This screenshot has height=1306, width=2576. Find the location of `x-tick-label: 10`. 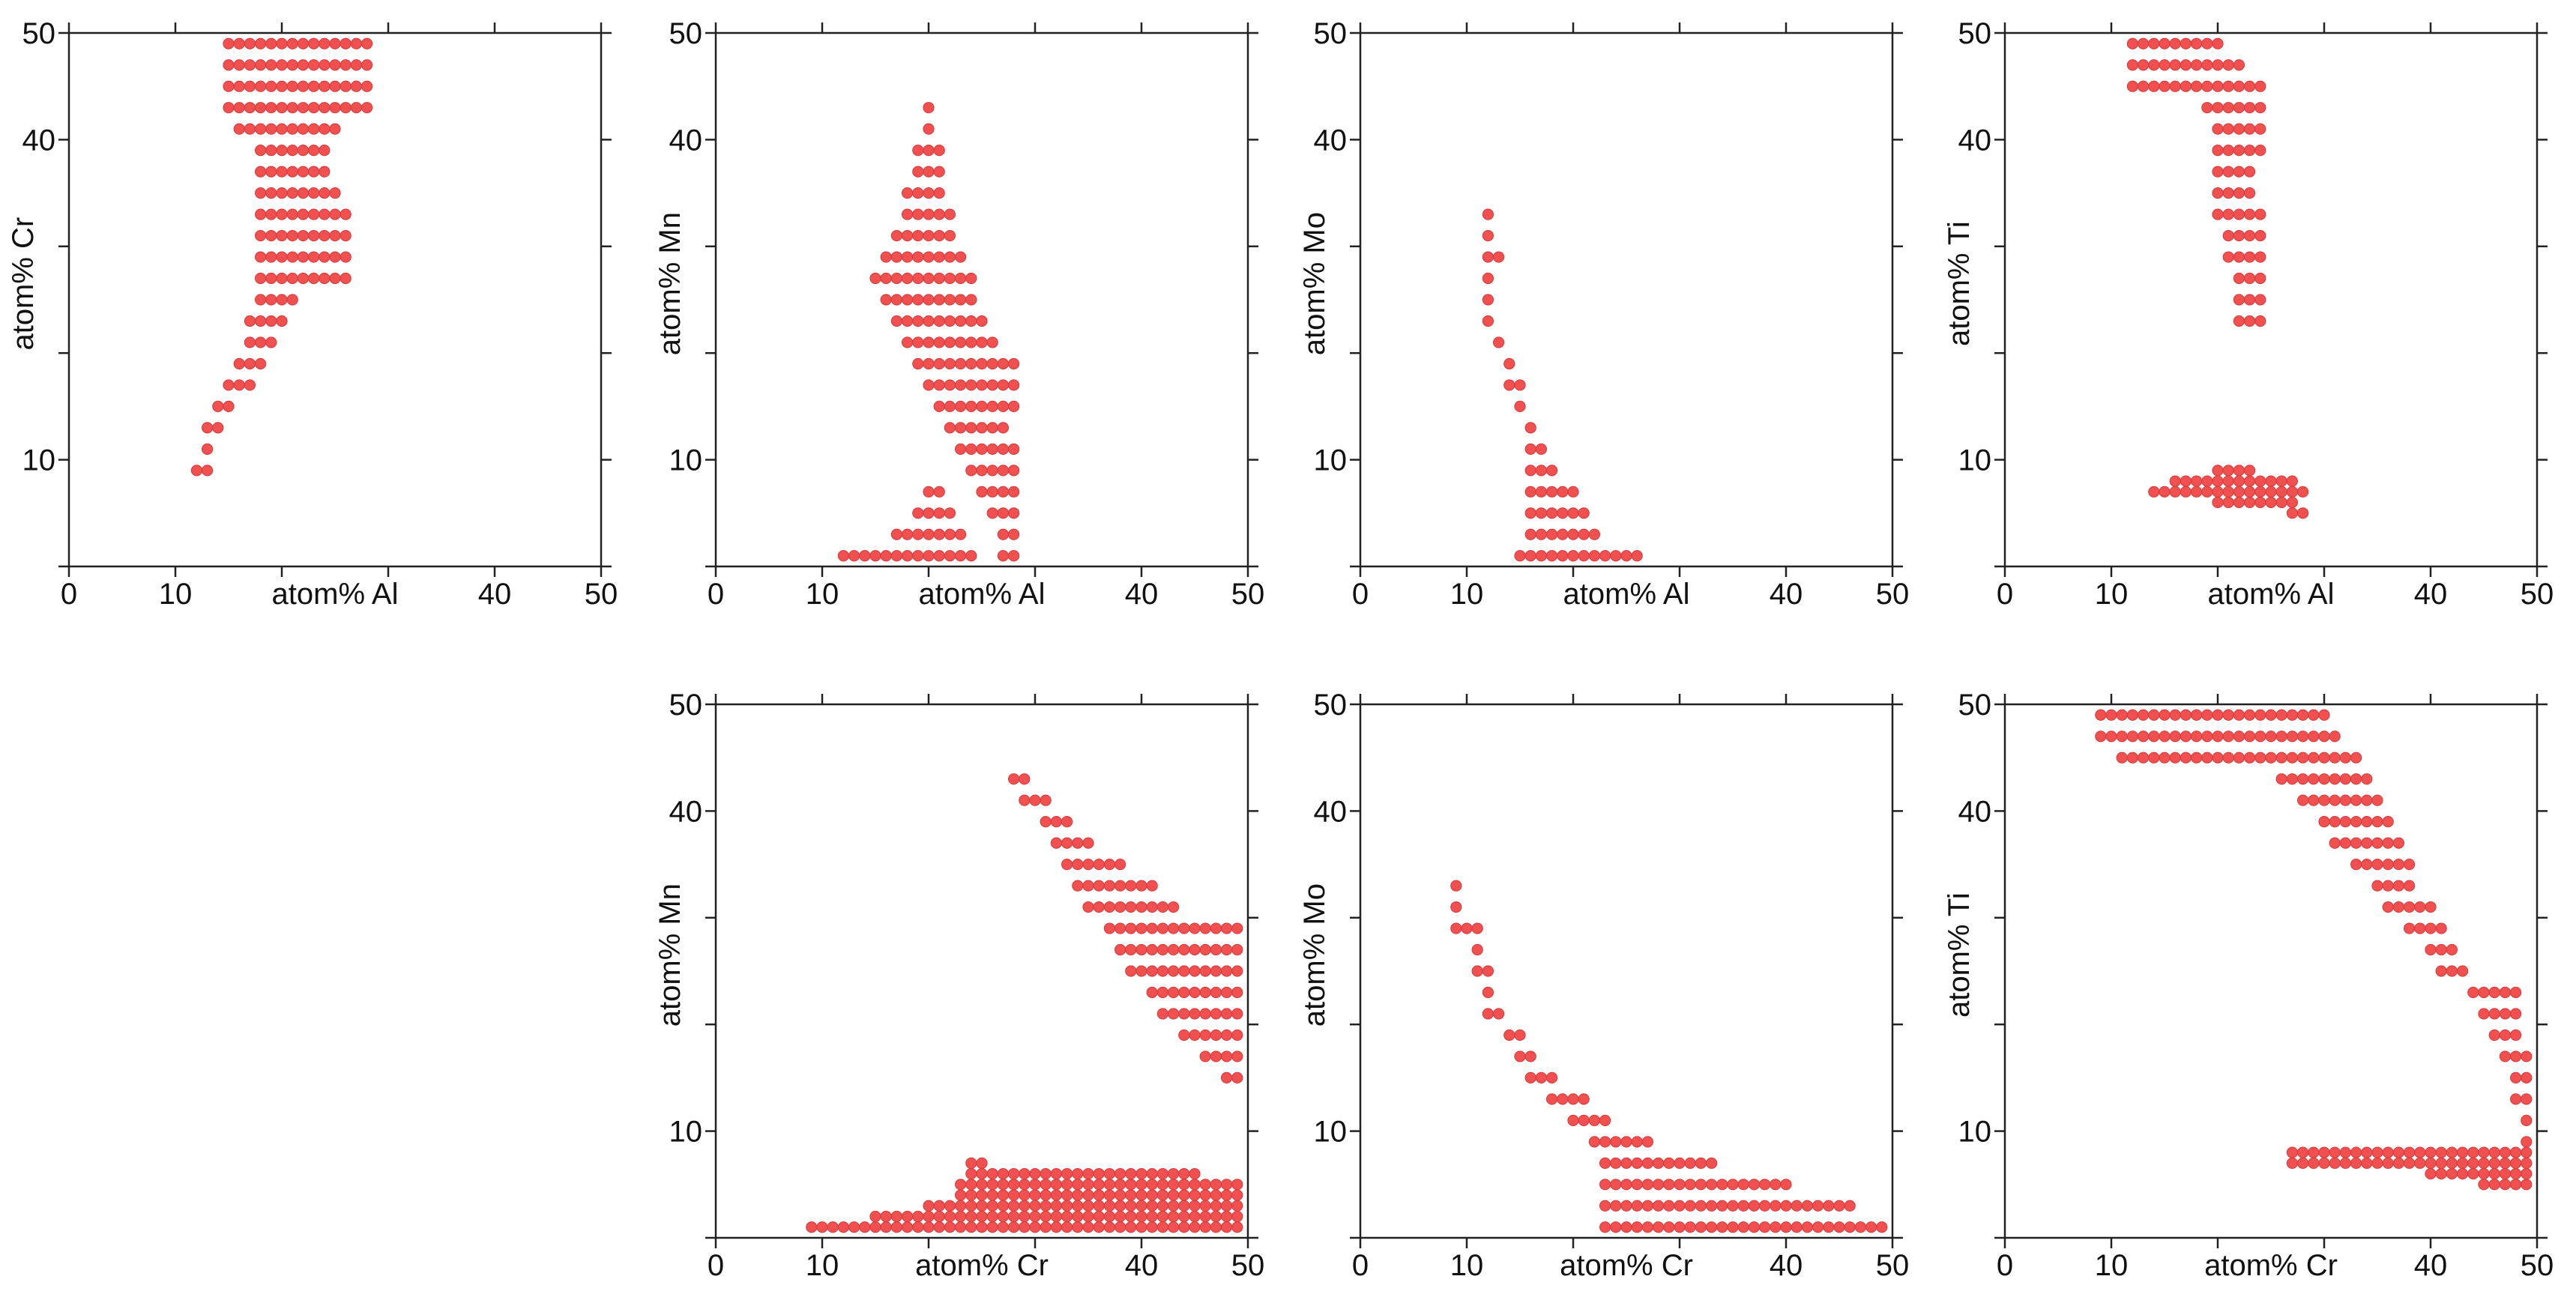

x-tick-label: 10 is located at coordinates (823, 595).